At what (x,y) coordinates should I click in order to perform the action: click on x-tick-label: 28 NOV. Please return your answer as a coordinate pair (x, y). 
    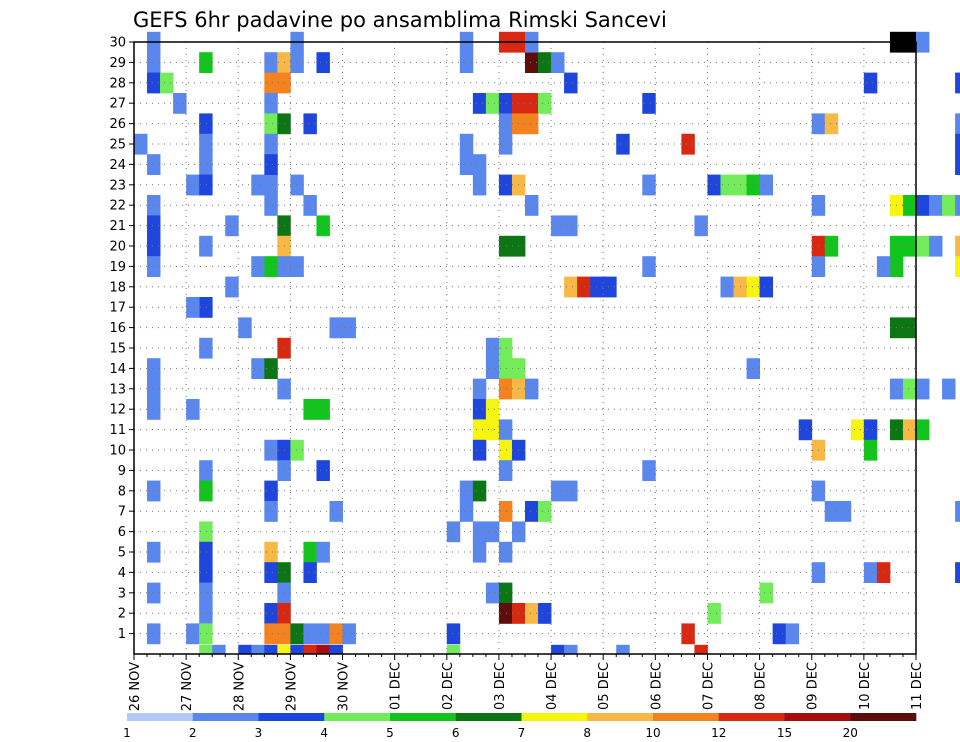
    Looking at the image, I should click on (239, 686).